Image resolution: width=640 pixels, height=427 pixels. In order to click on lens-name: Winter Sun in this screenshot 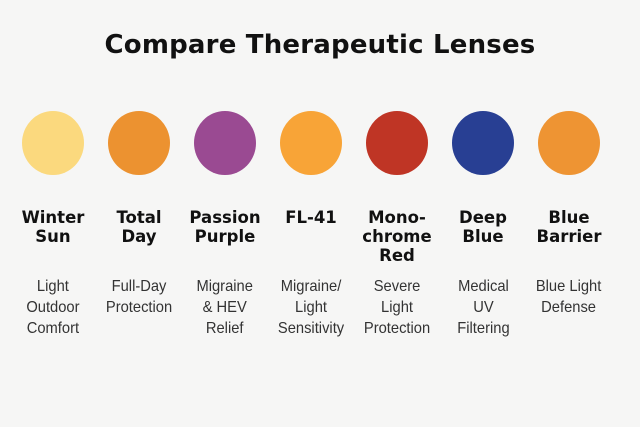, I will do `click(53, 227)`.